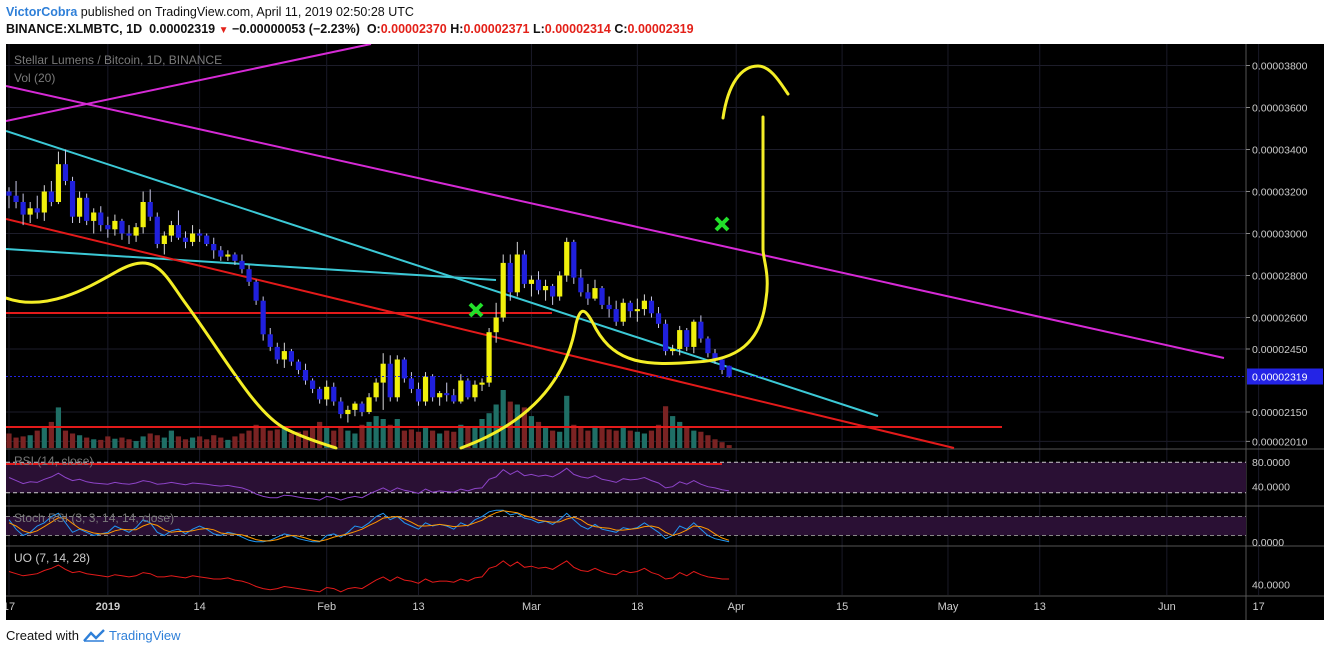  Describe the element at coordinates (1271, 463) in the screenshot. I see `rsi-tick-label: 80.0000` at that location.